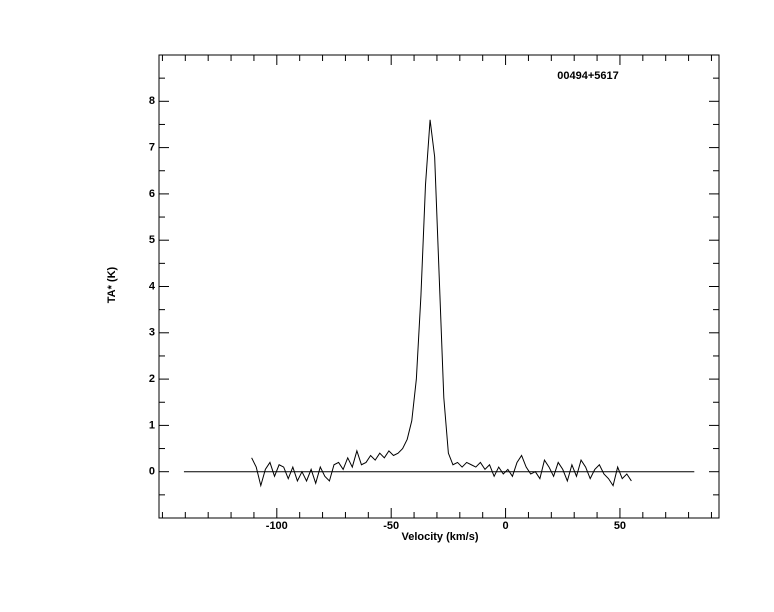 The image size is (774, 612). Describe the element at coordinates (152, 101) in the screenshot. I see `y-tick-label: 8` at that location.